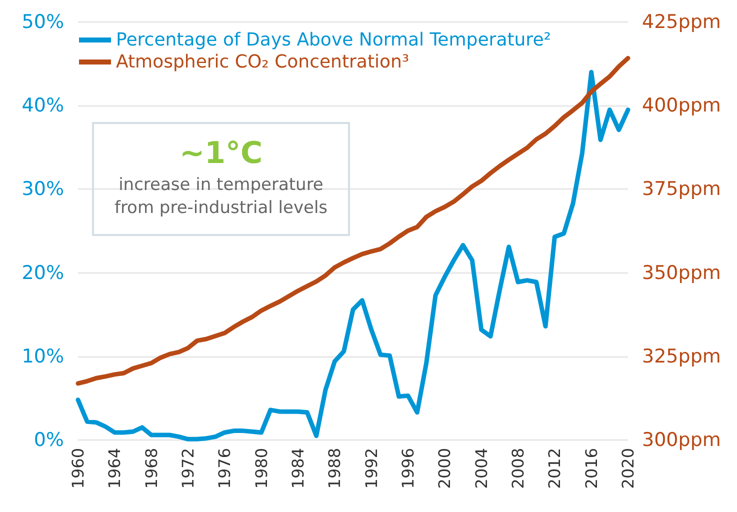 The width and height of the screenshot is (737, 512). I want to click on annotation: increase in temperature from pre-industrial levels, so click(221, 197).